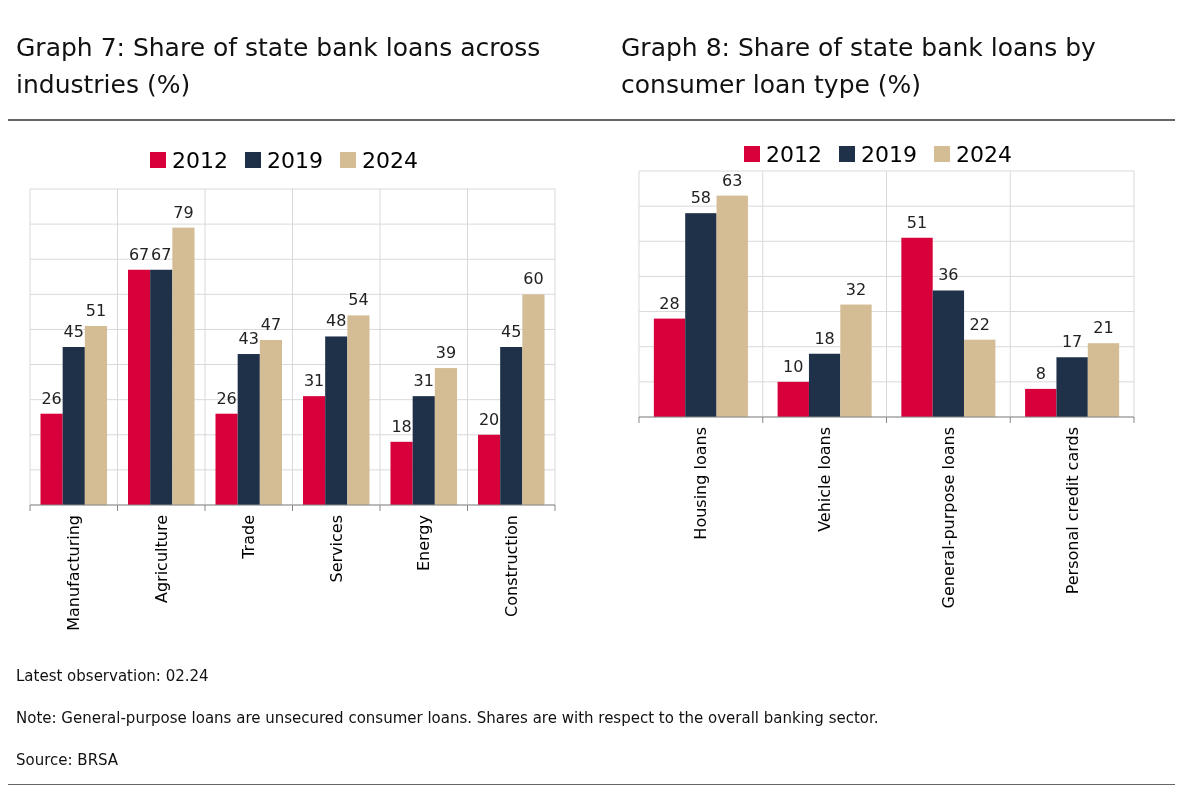  Describe the element at coordinates (533, 279) in the screenshot. I see `data-label: 60` at that location.